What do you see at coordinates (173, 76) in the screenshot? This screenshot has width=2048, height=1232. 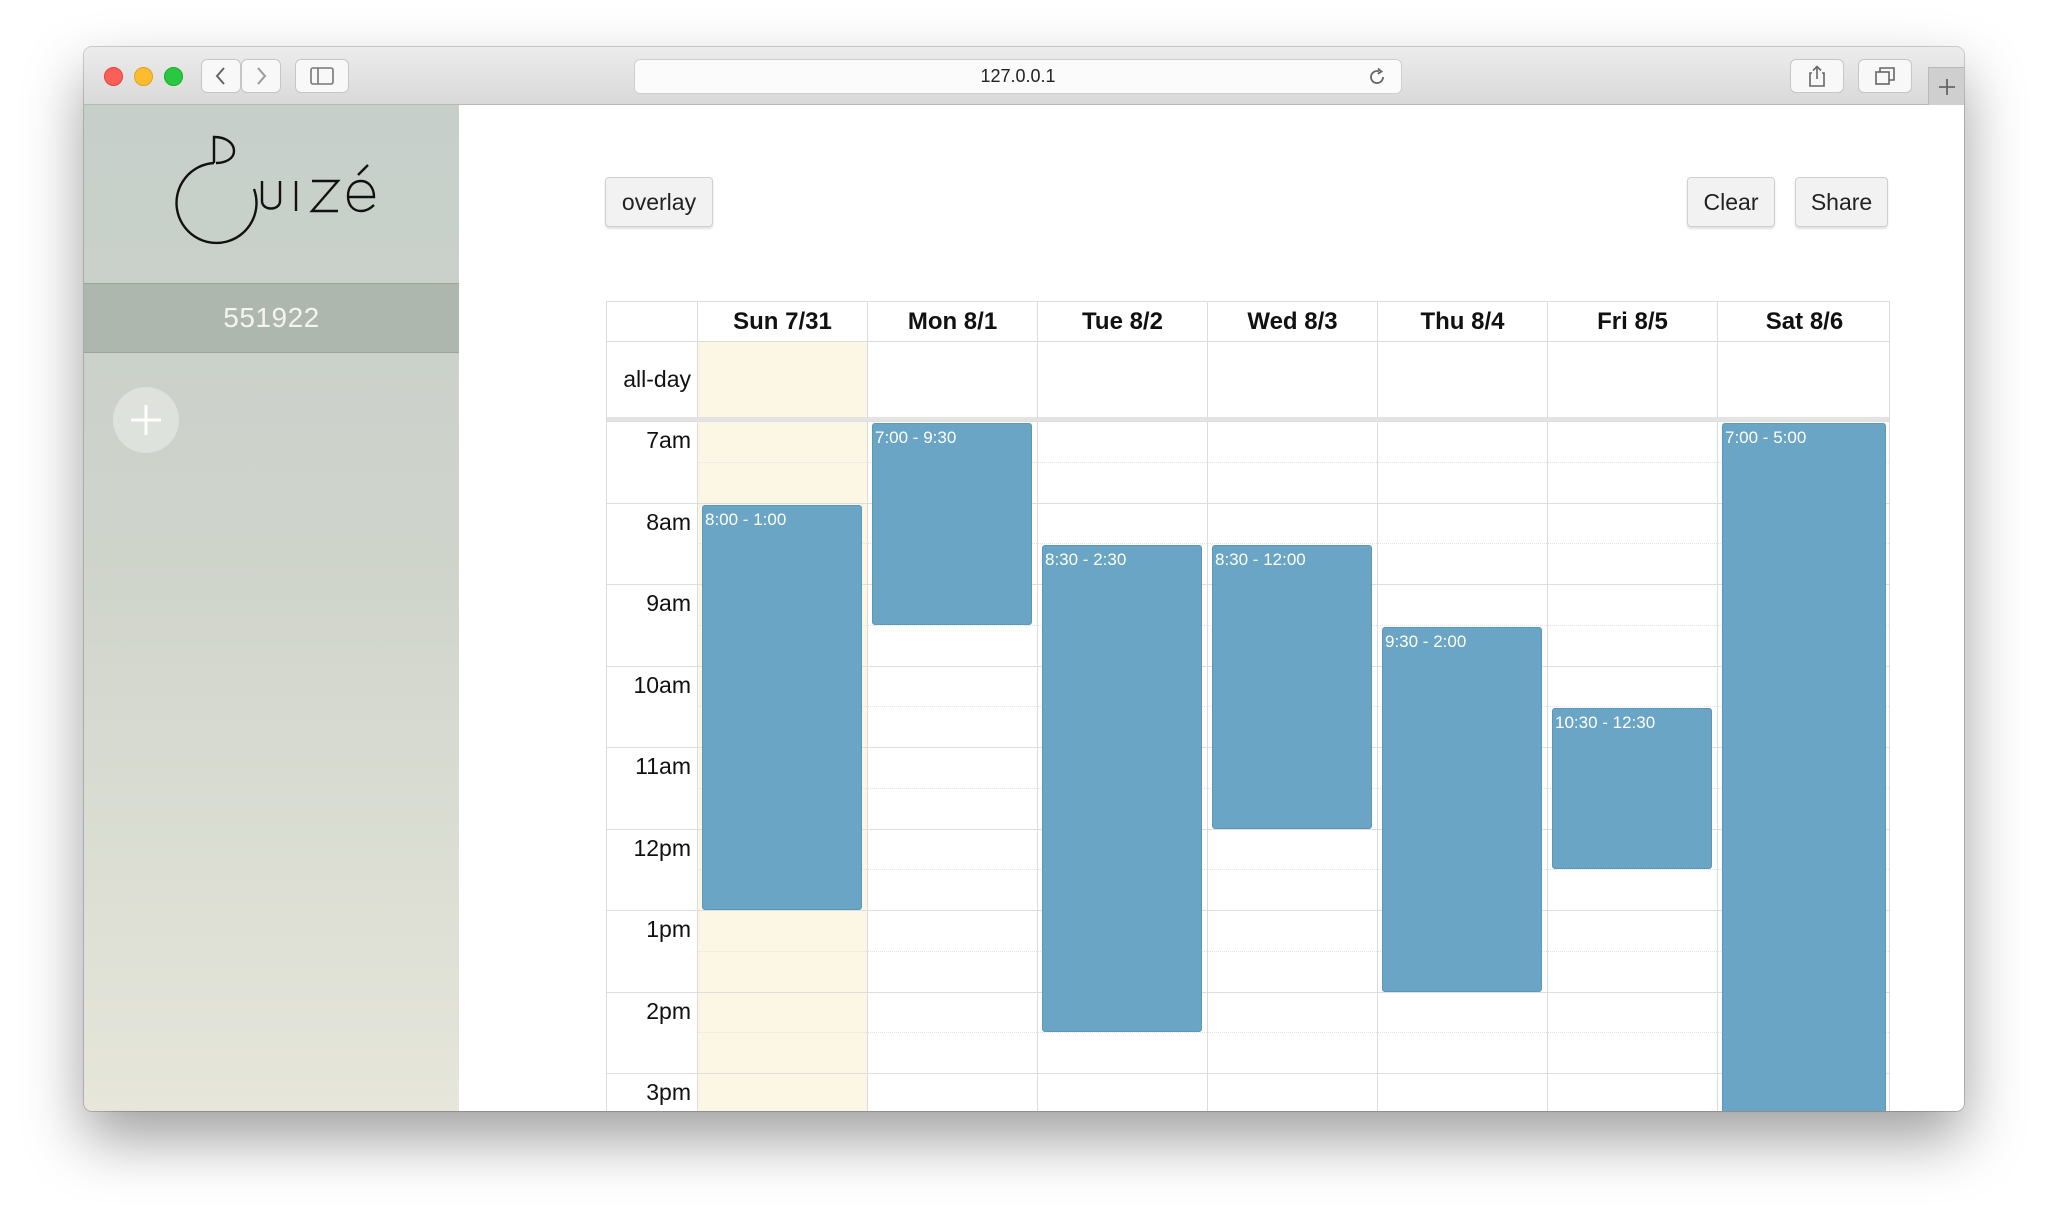 I see `zoom-window-button` at bounding box center [173, 76].